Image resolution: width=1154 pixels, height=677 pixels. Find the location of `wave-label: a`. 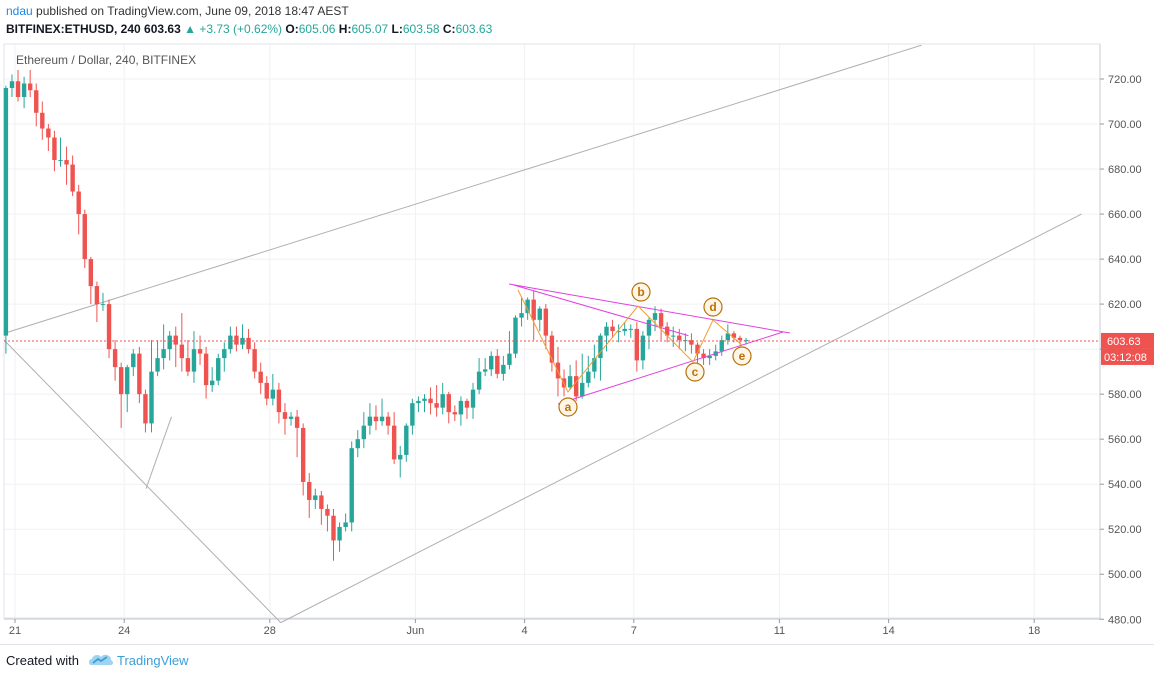

wave-label: a is located at coordinates (568, 407).